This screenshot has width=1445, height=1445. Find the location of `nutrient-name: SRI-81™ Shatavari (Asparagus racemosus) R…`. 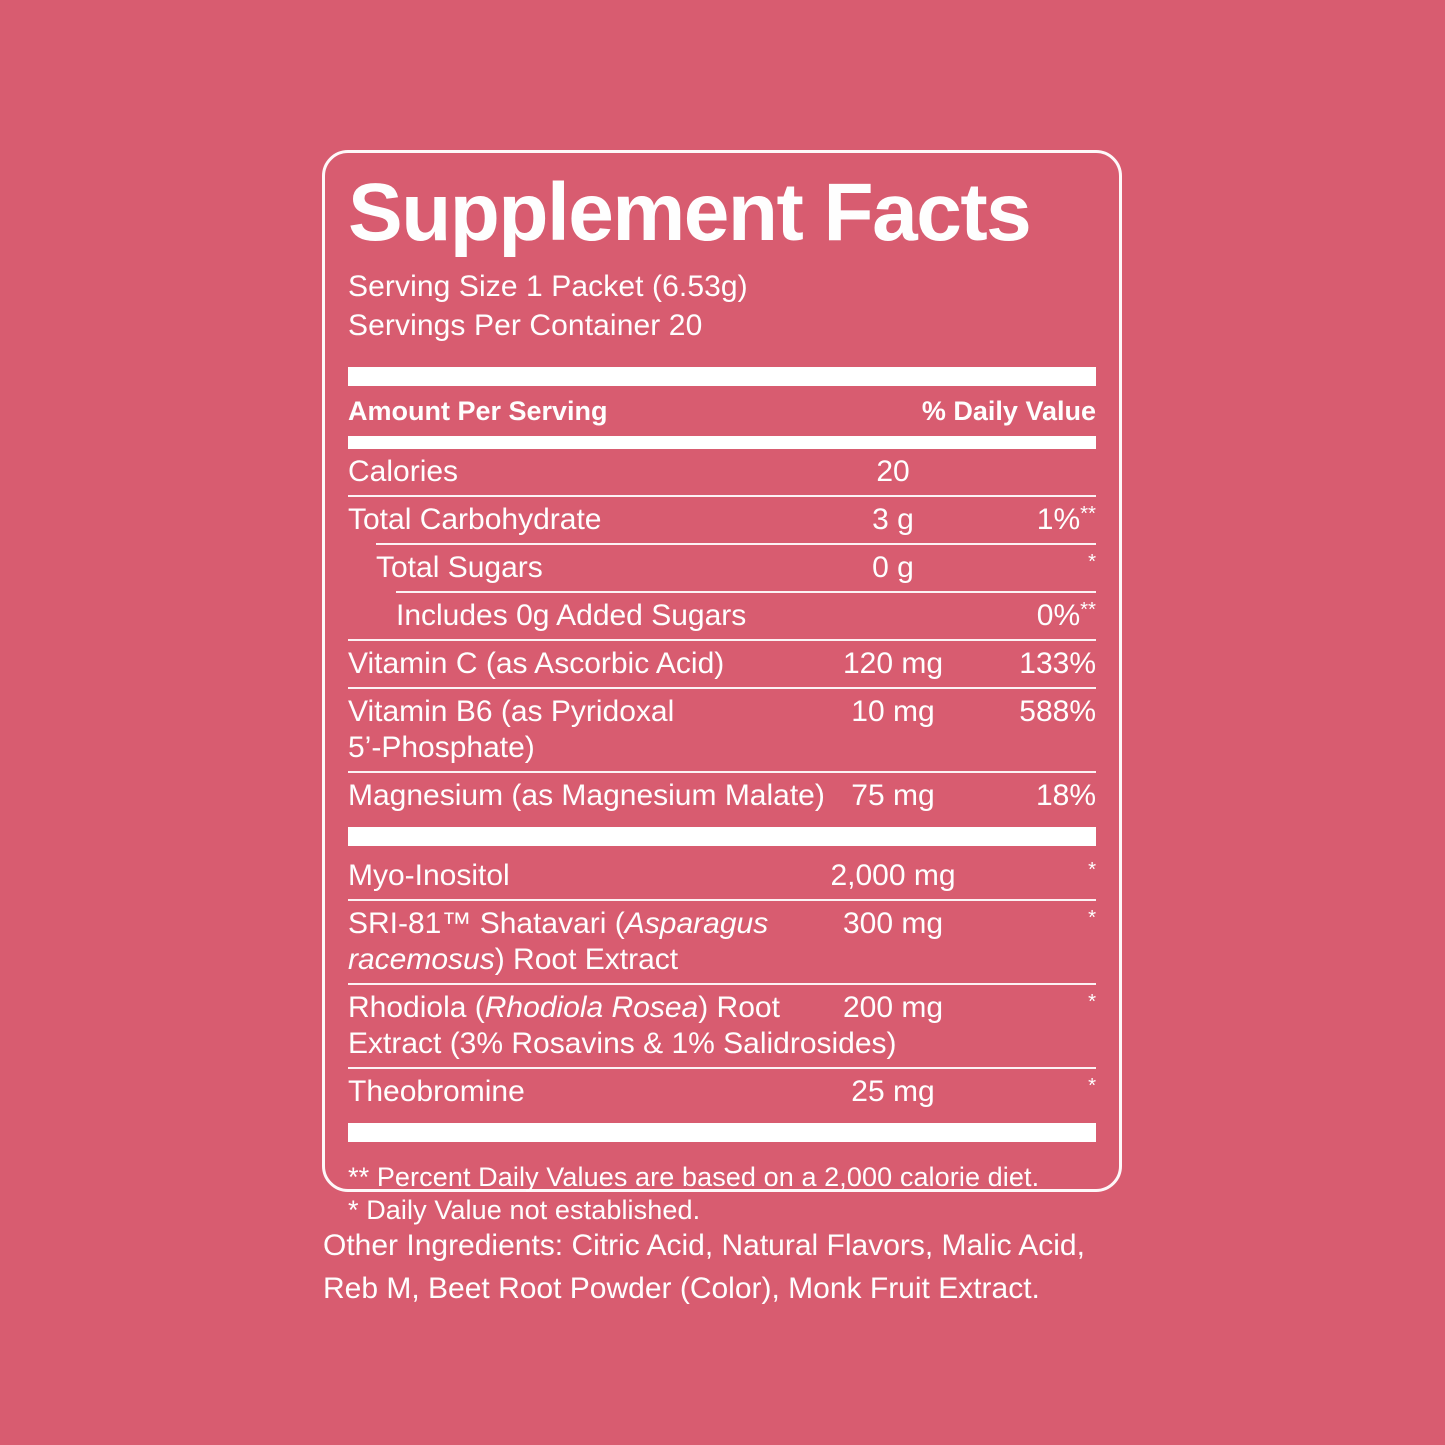

nutrient-name: SRI-81™ Shatavari (Asparagus racemosus) R… is located at coordinates (722, 942).